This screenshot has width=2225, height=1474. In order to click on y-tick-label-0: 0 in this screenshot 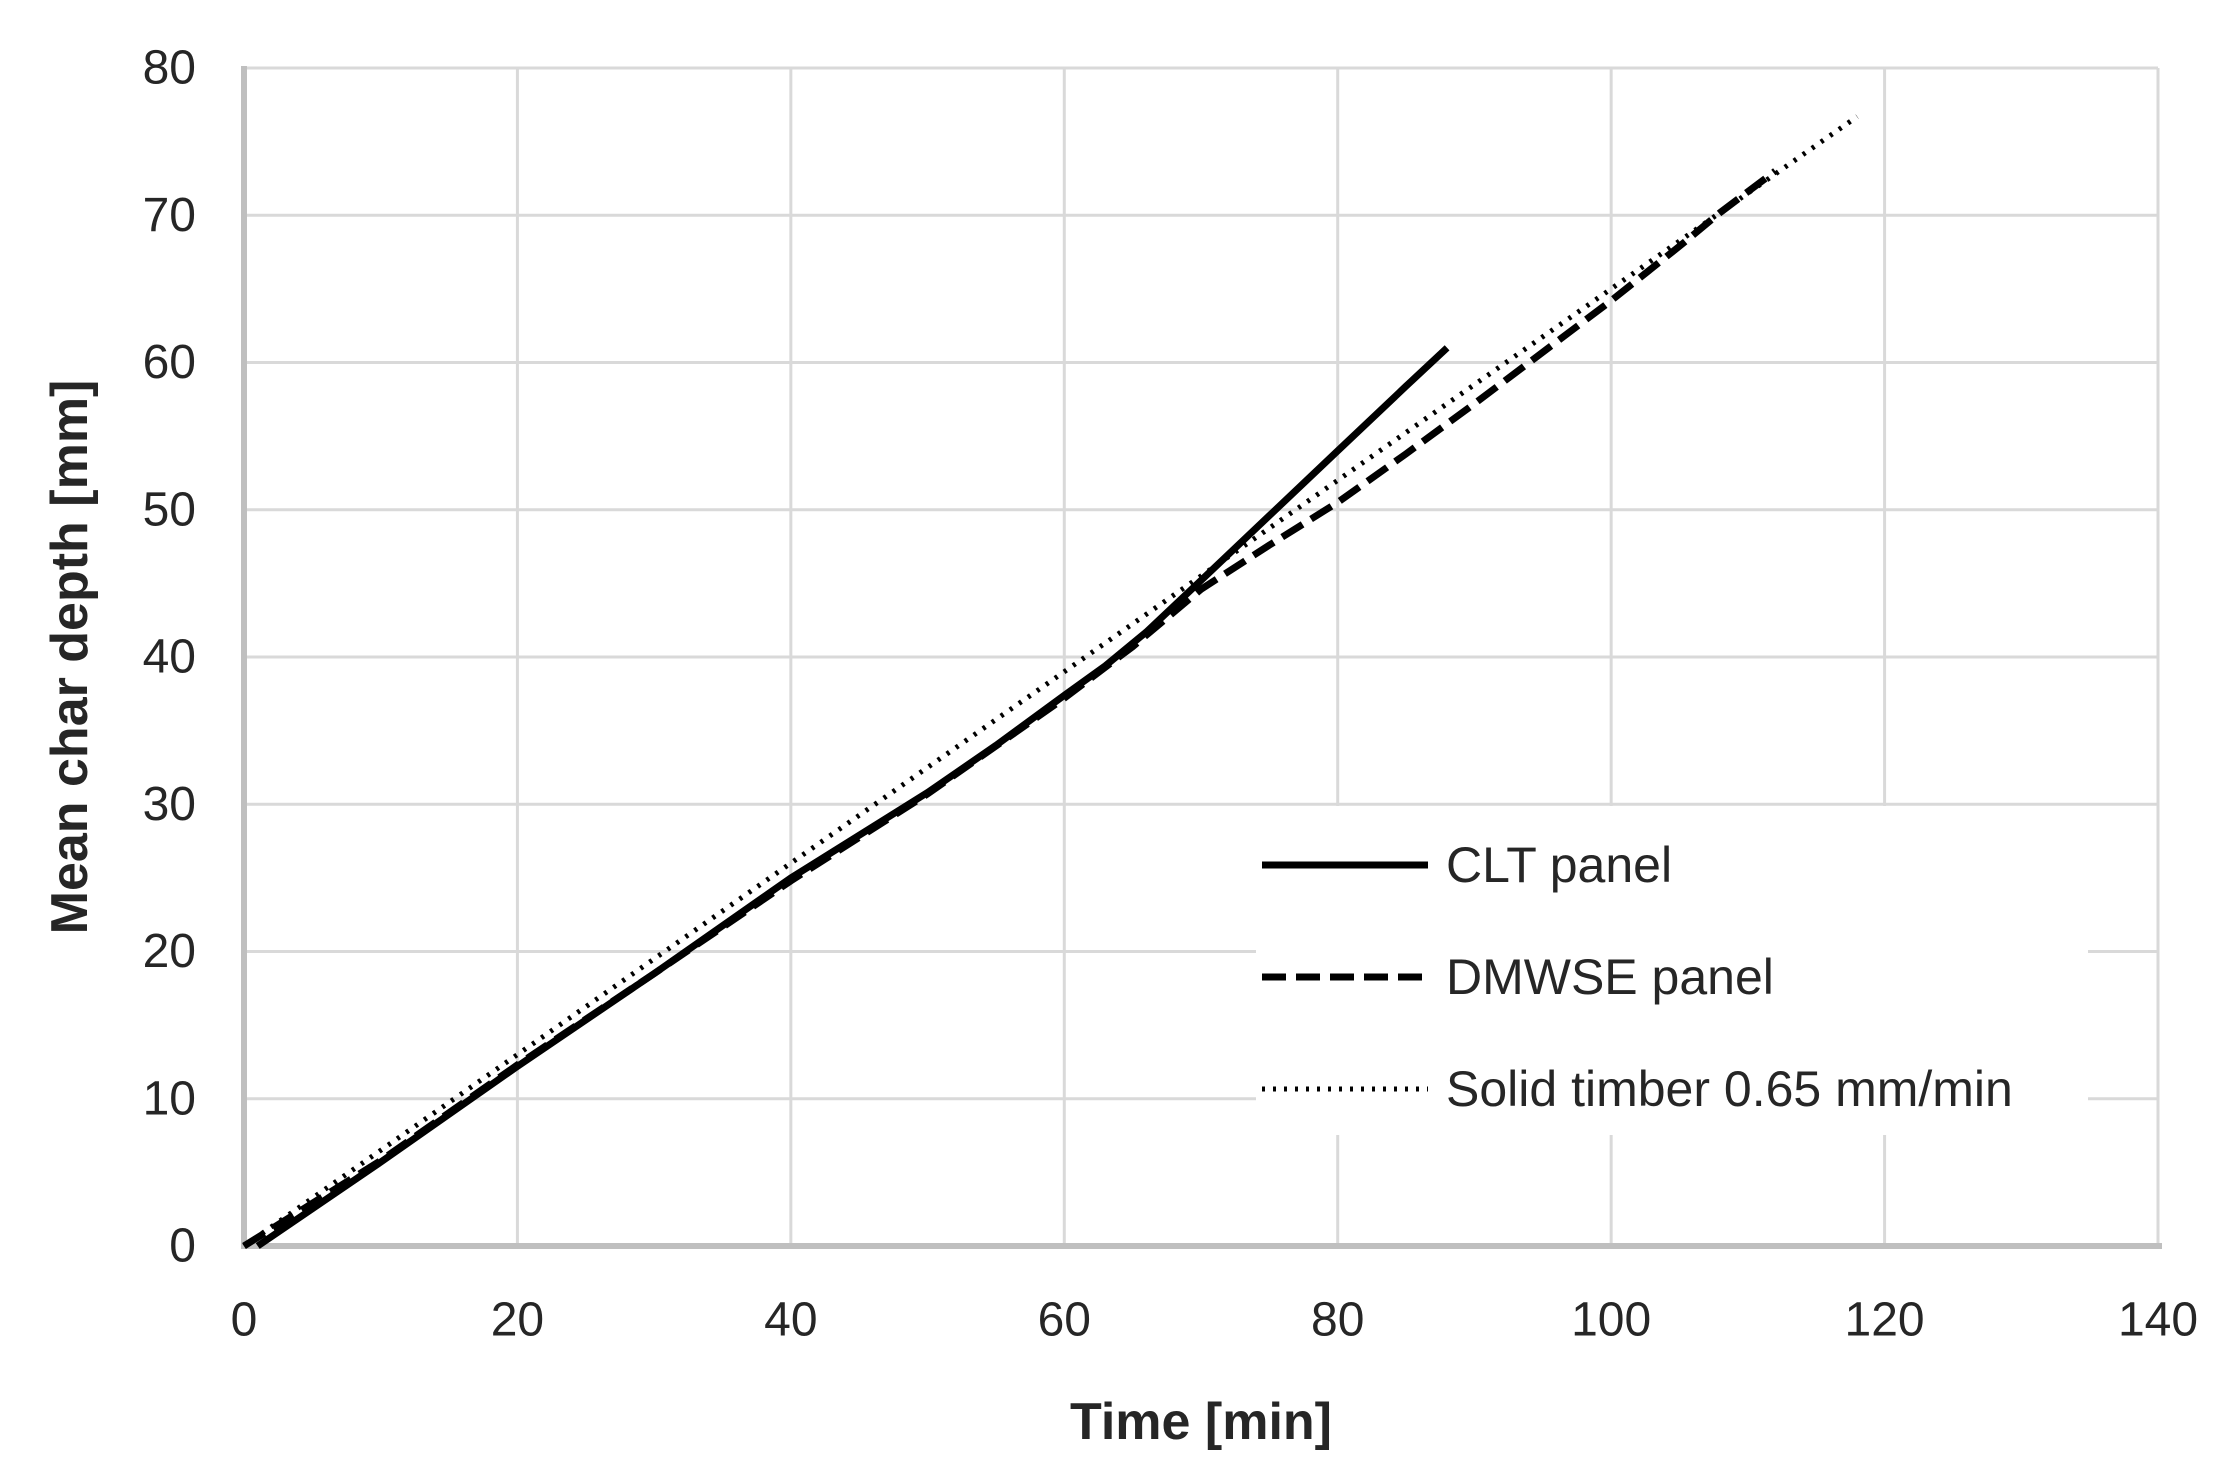, I will do `click(182, 1246)`.